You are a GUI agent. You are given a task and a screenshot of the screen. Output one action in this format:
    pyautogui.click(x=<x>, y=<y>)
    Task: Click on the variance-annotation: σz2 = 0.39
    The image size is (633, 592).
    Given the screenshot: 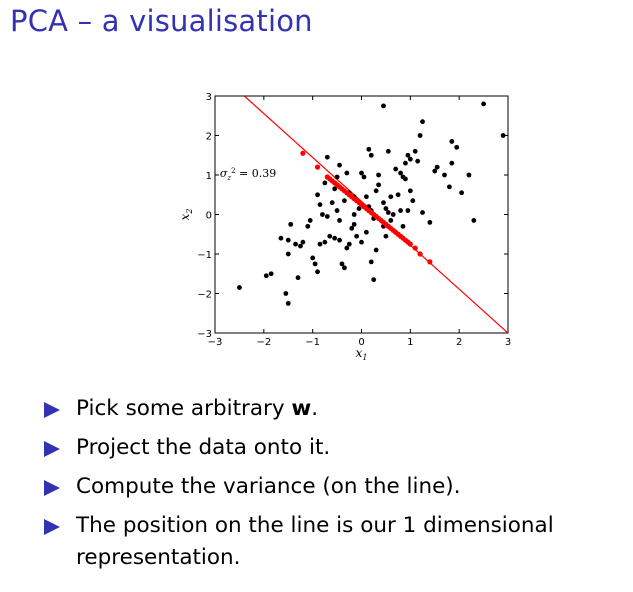 What is the action you would take?
    pyautogui.click(x=248, y=174)
    